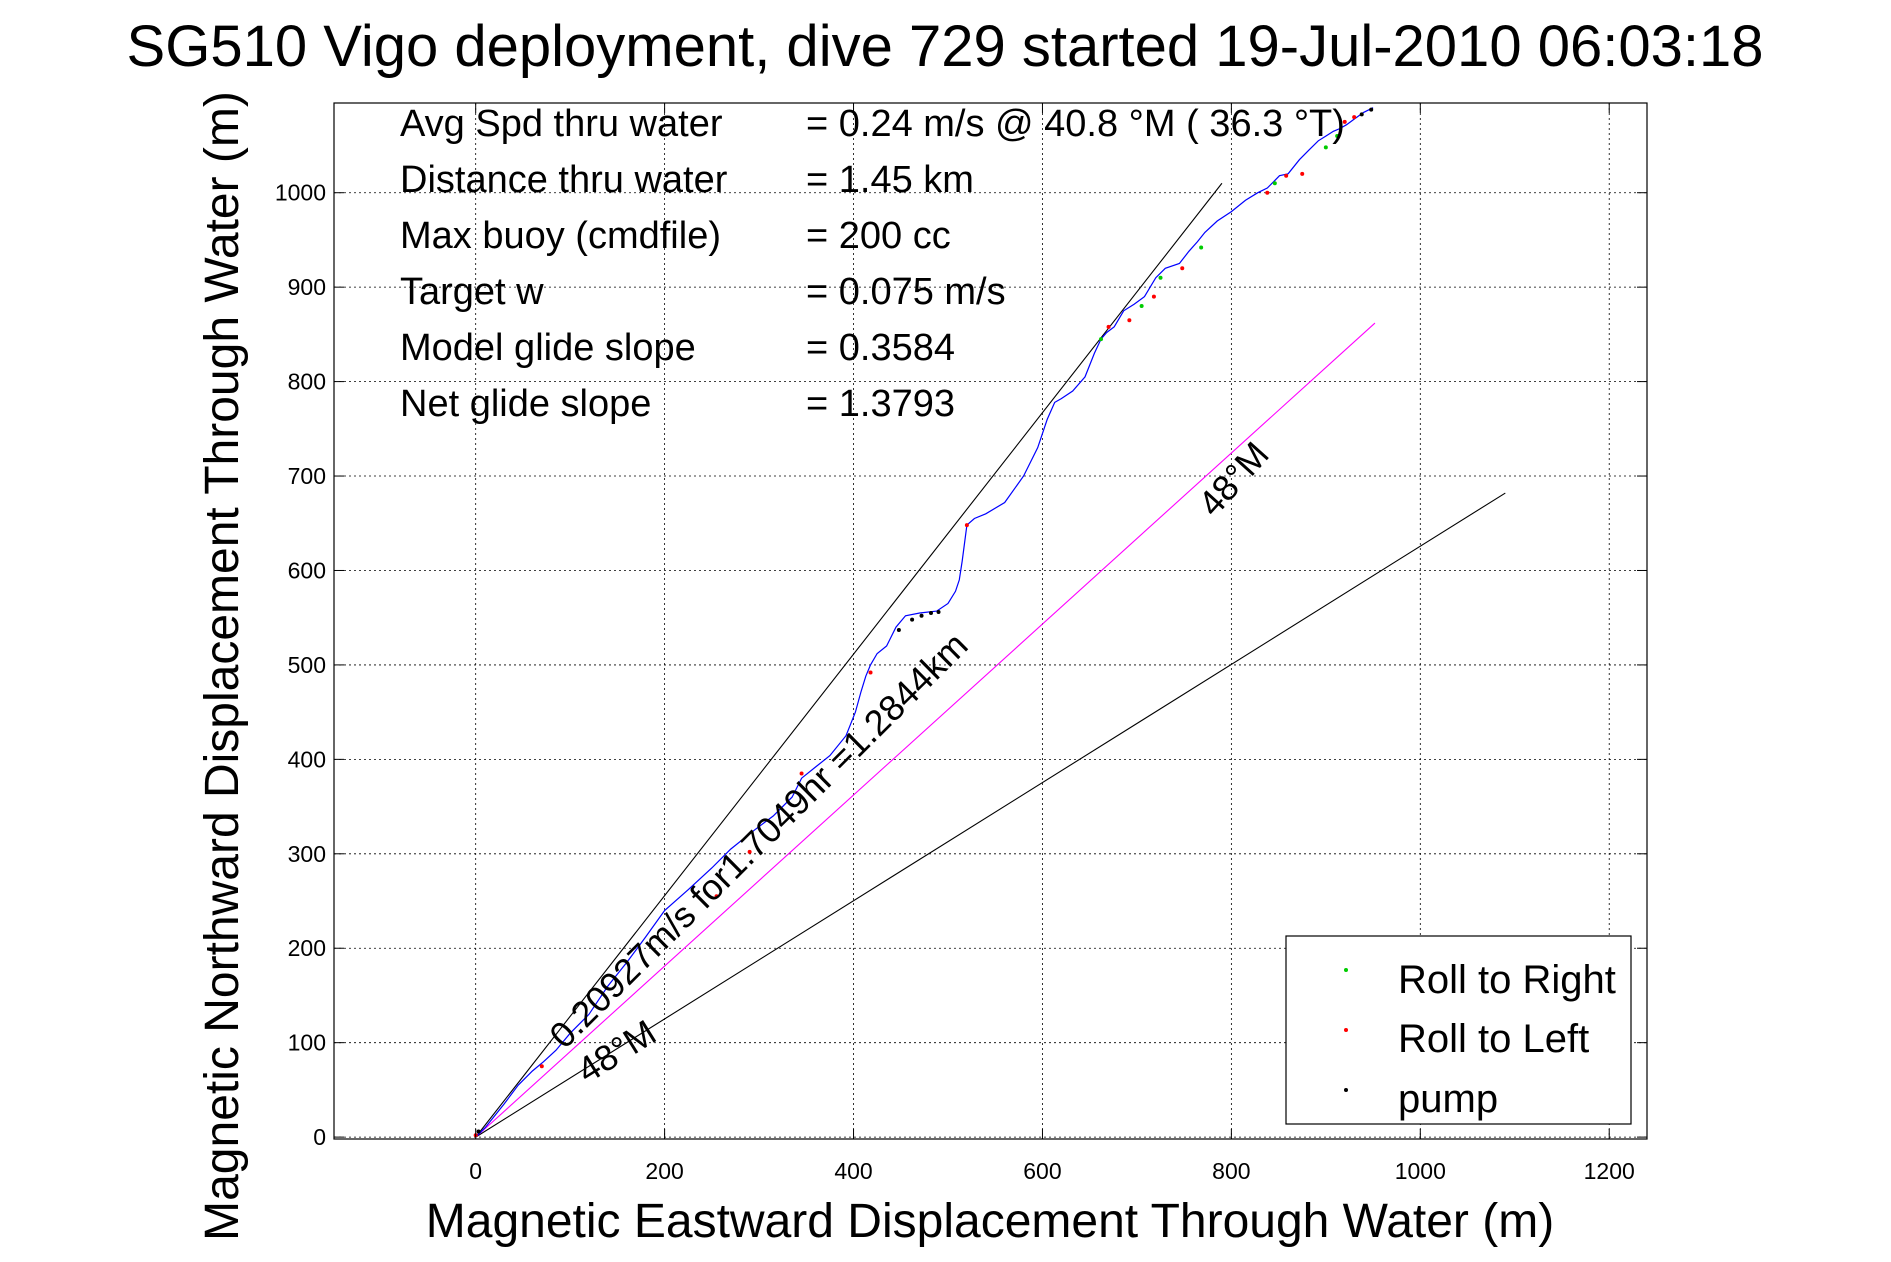 This screenshot has width=1891, height=1262. I want to click on stat-label: Net glide slope, so click(525, 404).